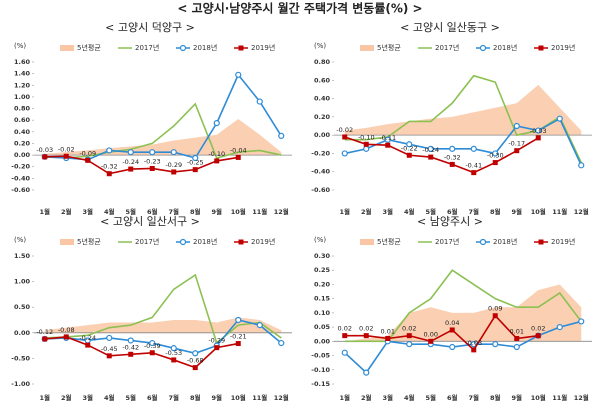 This screenshot has height=407, width=600. What do you see at coordinates (450, 27) in the screenshot?
I see `subtitle: < 고양시 일산동구 >` at bounding box center [450, 27].